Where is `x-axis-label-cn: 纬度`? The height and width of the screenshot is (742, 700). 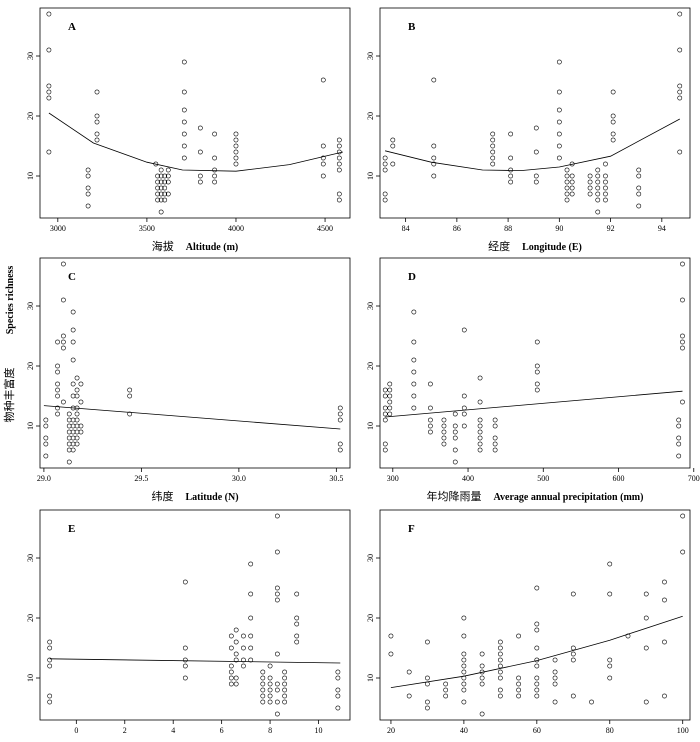 x-axis-label-cn: 纬度 is located at coordinates (162, 496).